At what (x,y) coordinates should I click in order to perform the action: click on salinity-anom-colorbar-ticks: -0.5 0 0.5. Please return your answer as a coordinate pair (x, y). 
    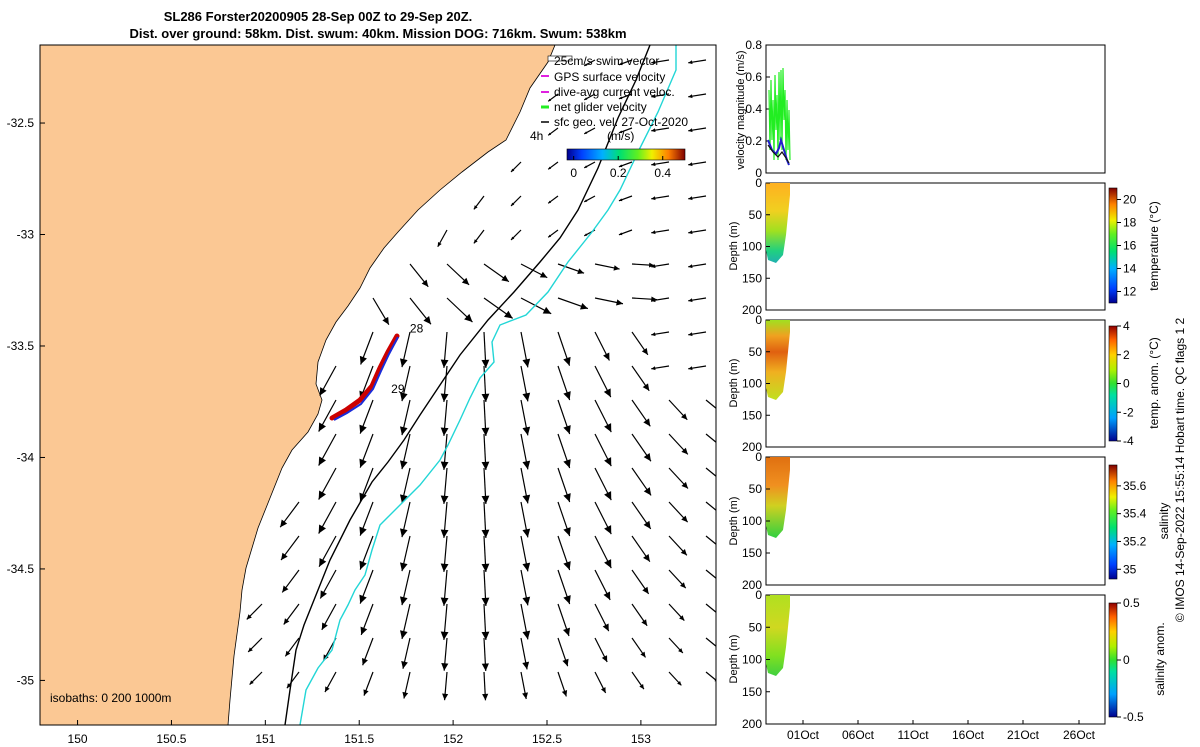
    Looking at the image, I should click on (1130, 660).